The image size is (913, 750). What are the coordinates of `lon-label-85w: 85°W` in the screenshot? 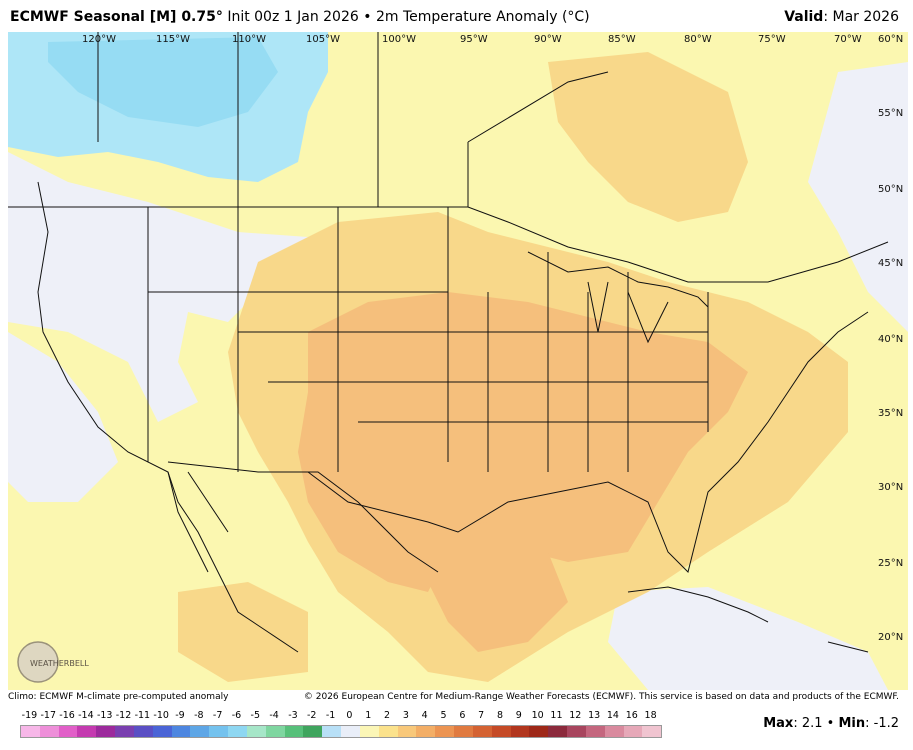 It's located at (622, 39).